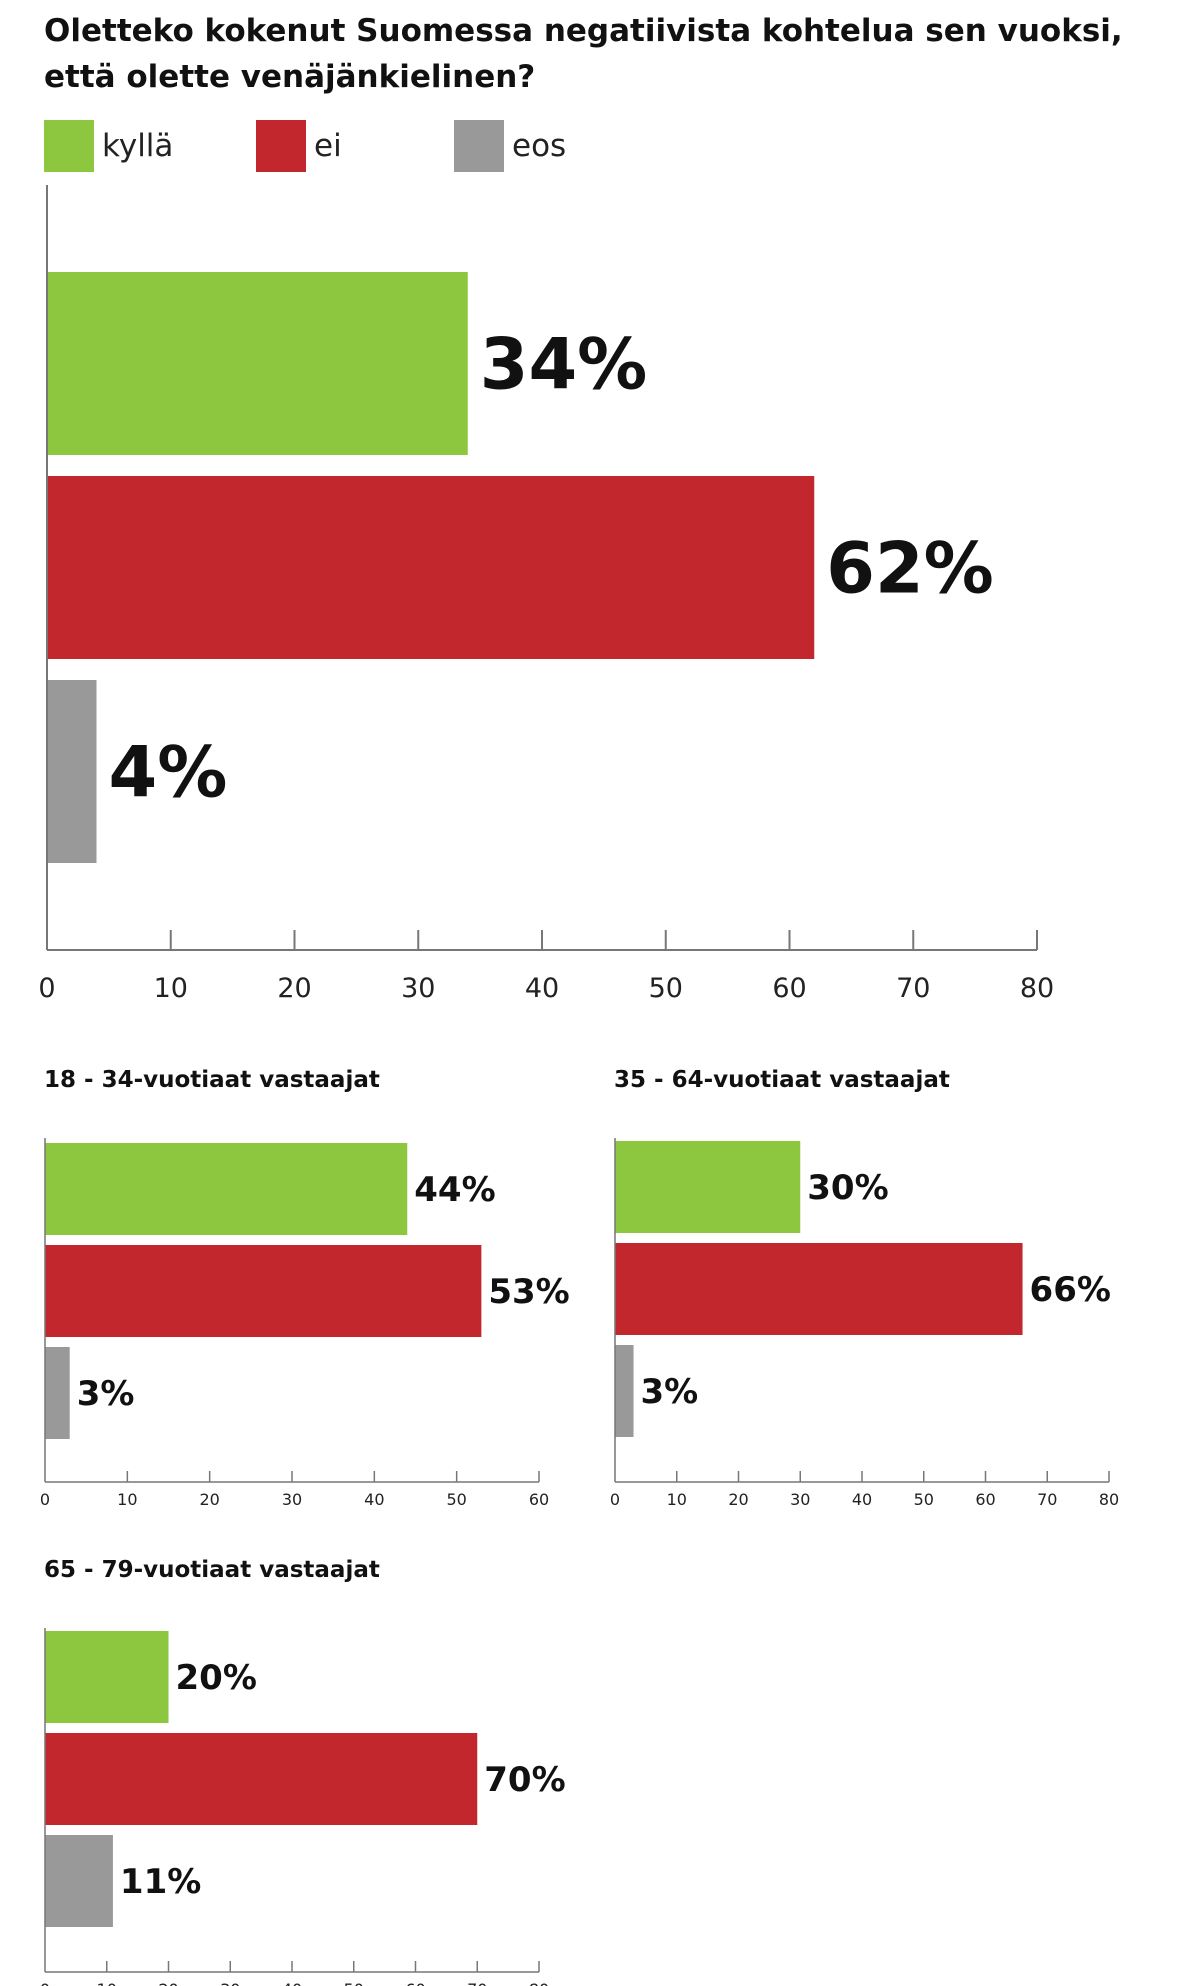 This screenshot has height=1986, width=1199. What do you see at coordinates (615, 1499) in the screenshot?
I see `chart3-tick-label-0: 0` at bounding box center [615, 1499].